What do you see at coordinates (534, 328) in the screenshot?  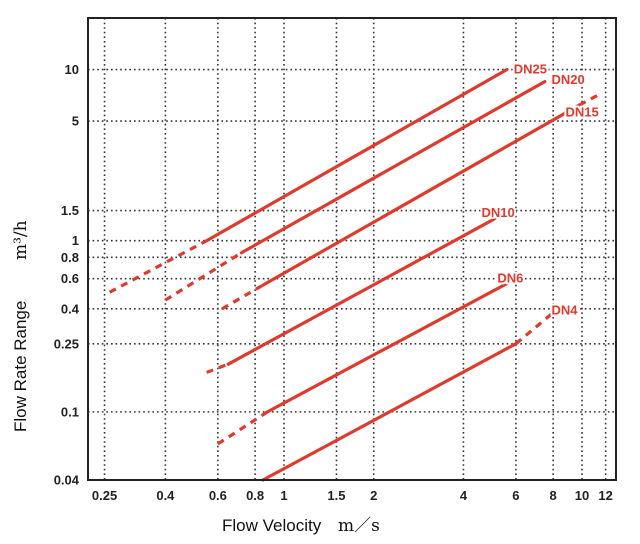 I see `dn4-dashed-segment` at bounding box center [534, 328].